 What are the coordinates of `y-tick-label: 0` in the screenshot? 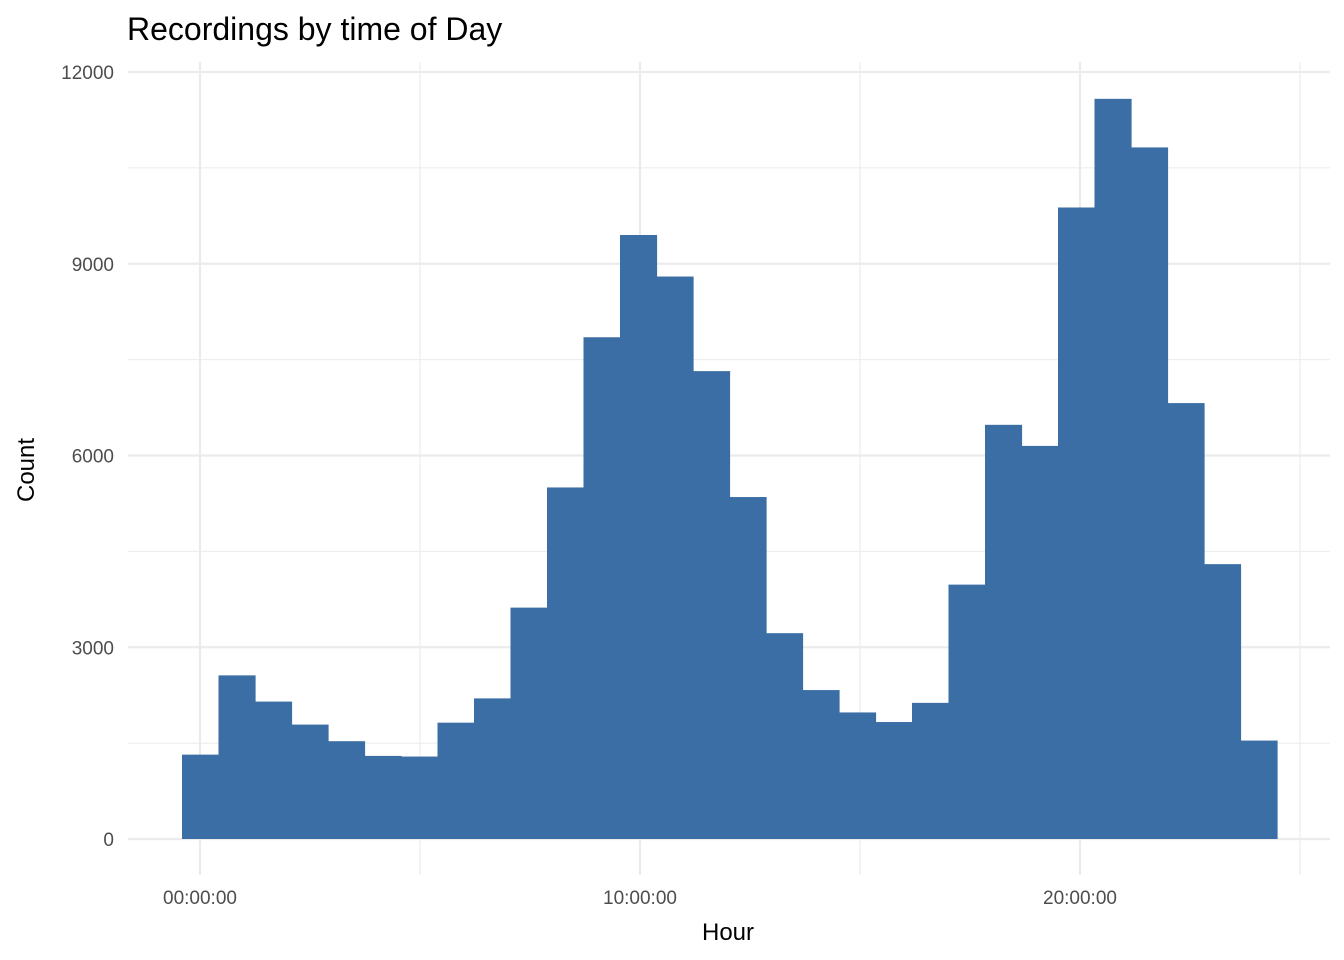 It's located at (108, 840).